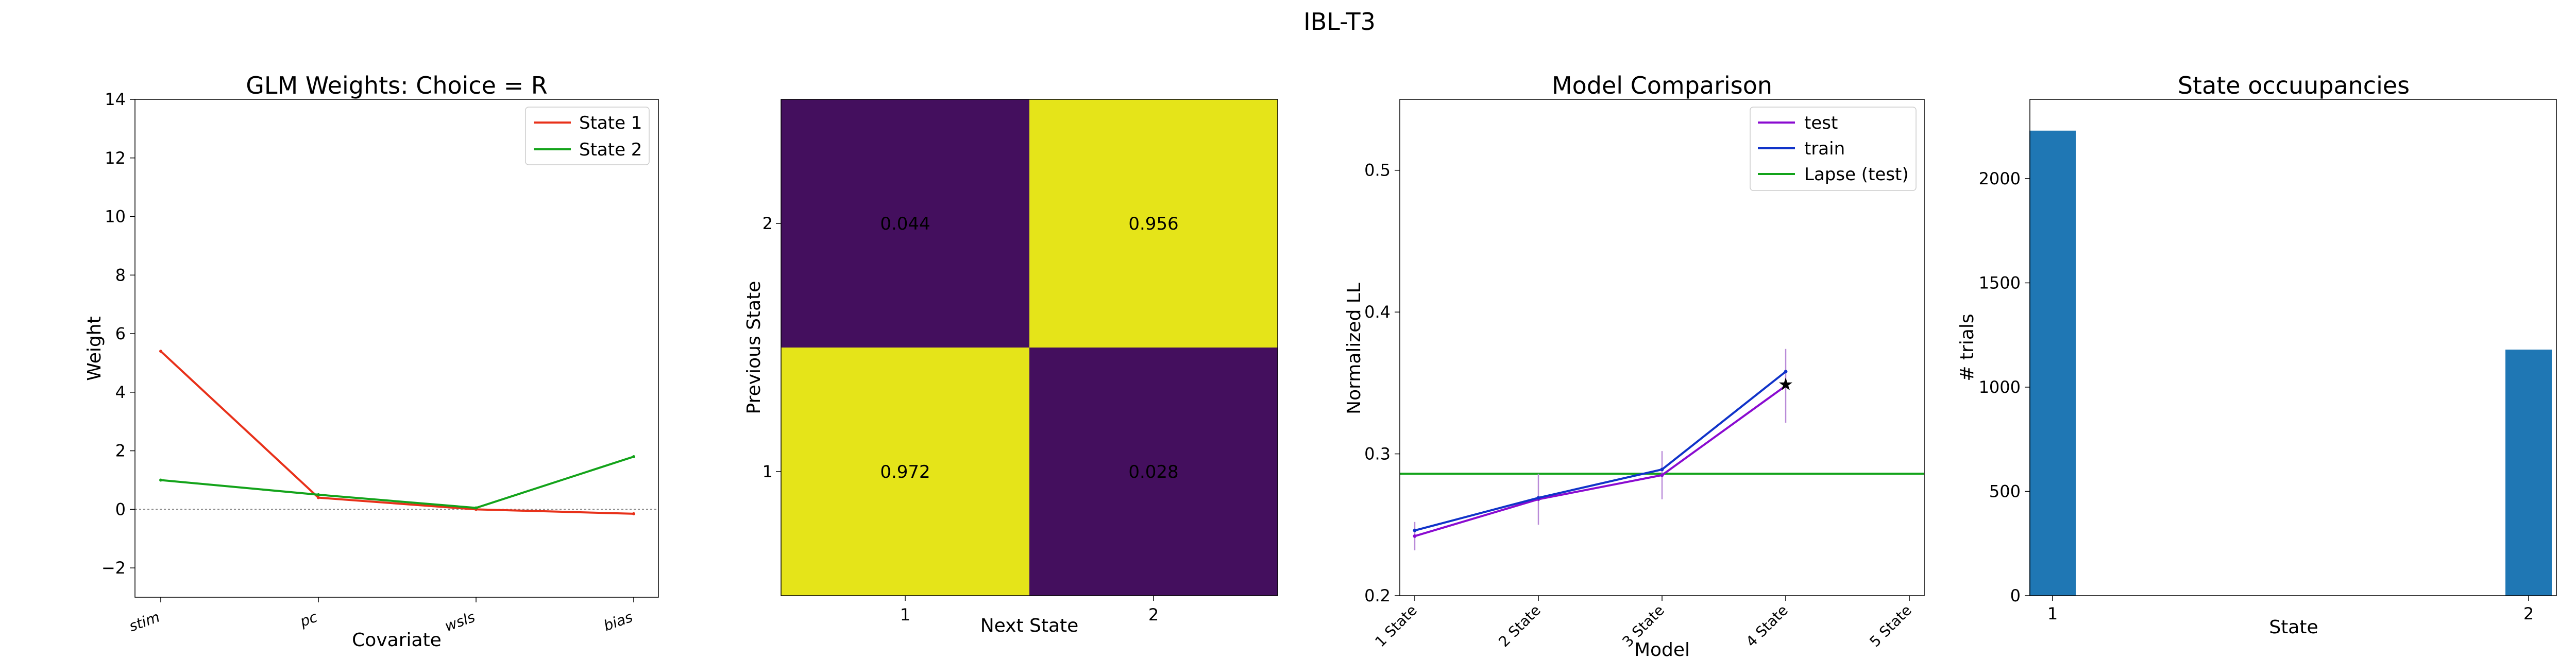  I want to click on model-comparison-title: Model Comparison, so click(1662, 86).